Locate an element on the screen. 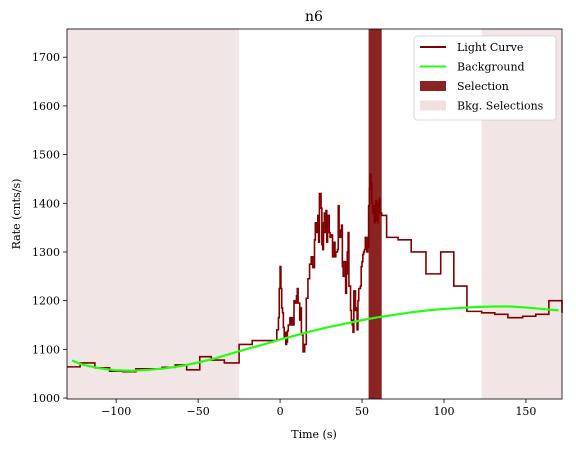 The image size is (576, 450). y-tick-label: 1200 is located at coordinates (46, 301).